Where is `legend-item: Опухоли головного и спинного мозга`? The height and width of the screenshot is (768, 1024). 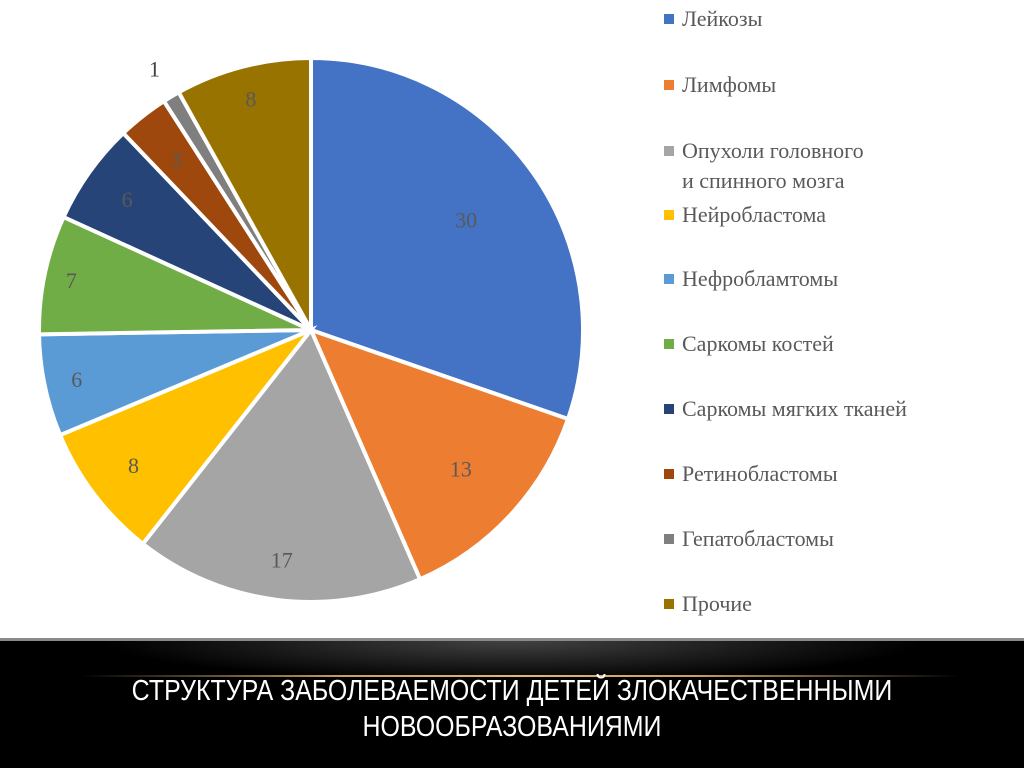
legend-item: Опухоли головного и спинного мозга is located at coordinates (764, 166).